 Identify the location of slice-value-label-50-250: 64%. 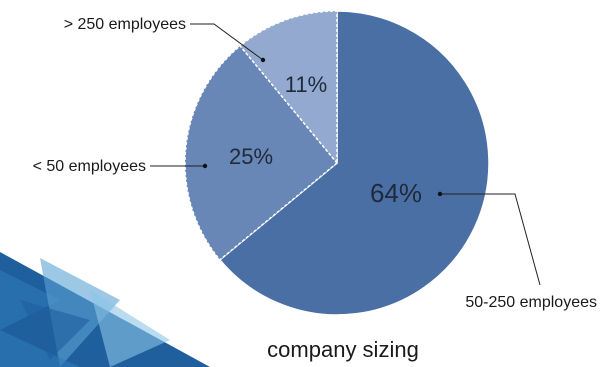
(396, 193).